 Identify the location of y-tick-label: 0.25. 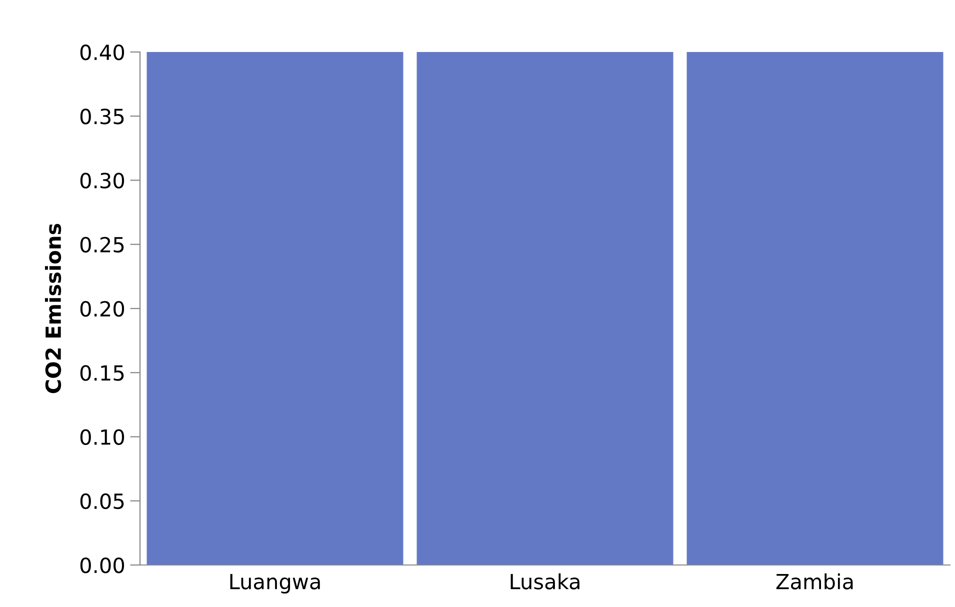
(102, 244).